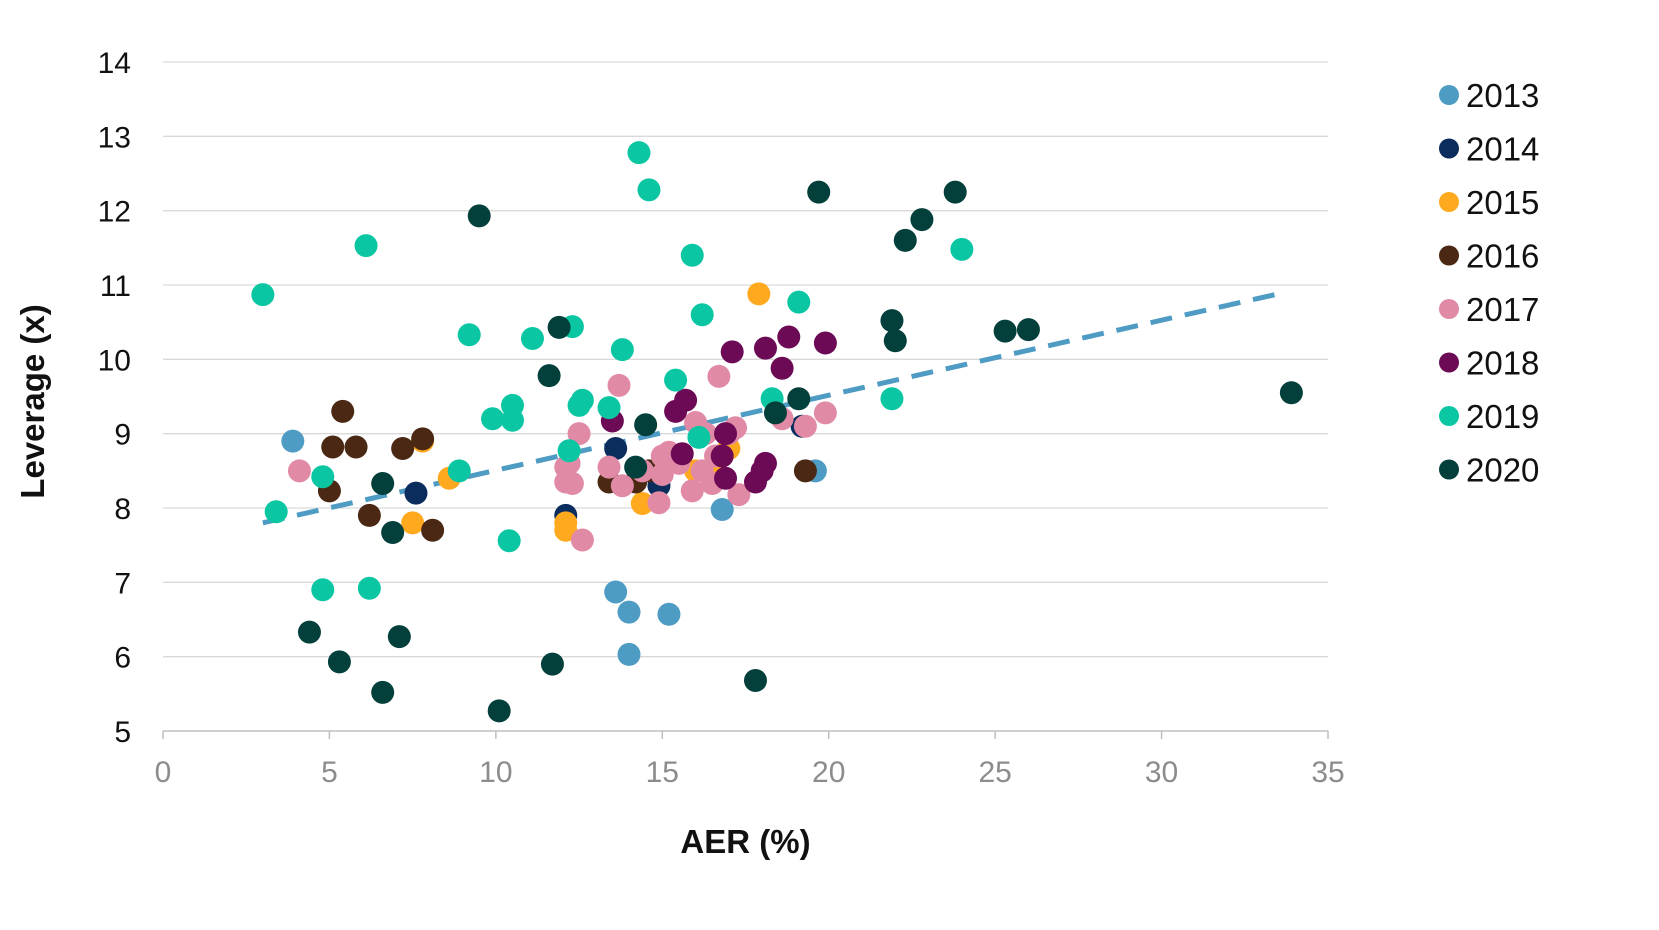 The image size is (1659, 930). Describe the element at coordinates (114, 137) in the screenshot. I see `y-tick-label: 13` at that location.